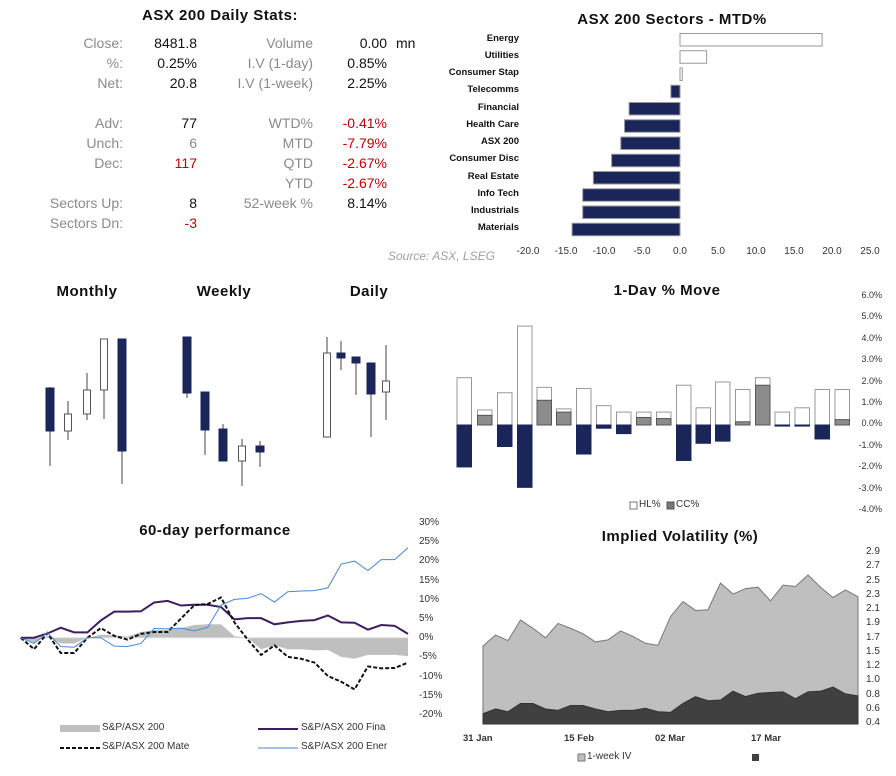 This screenshot has height=776, width=896. I want to click on perf-y-tick: 15%, so click(429, 580).